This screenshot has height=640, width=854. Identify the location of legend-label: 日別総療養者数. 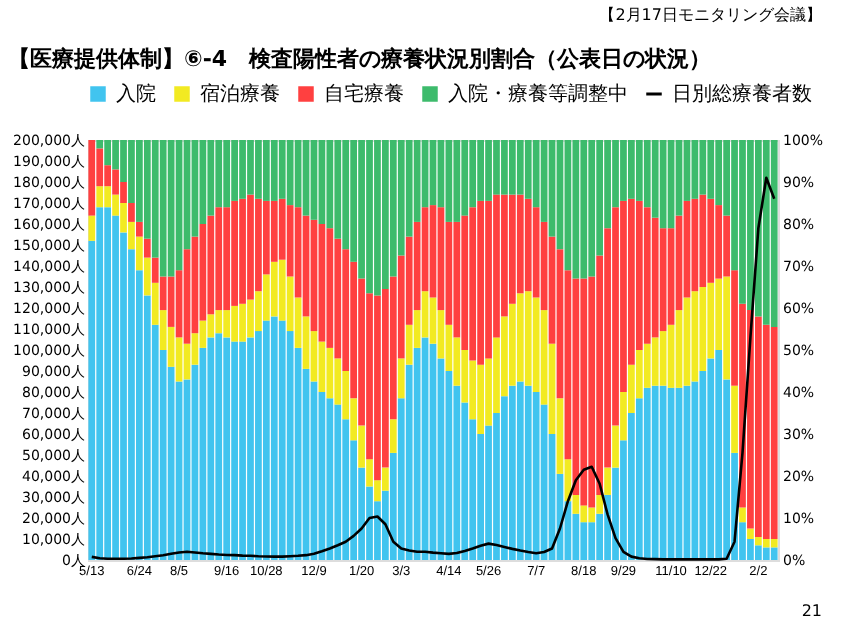
(742, 94).